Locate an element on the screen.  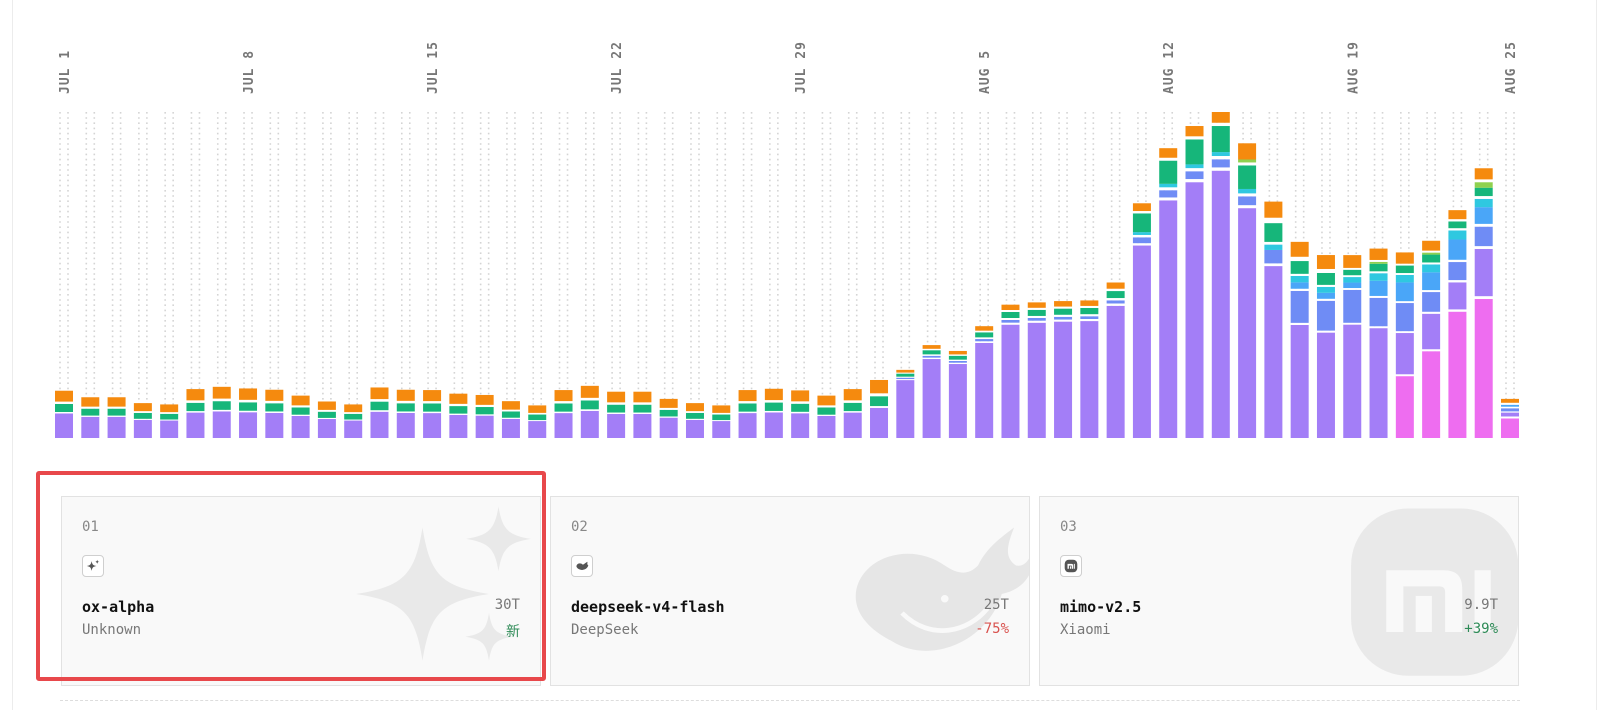
x-axis-tick-label: JUL 15 is located at coordinates (433, 67).